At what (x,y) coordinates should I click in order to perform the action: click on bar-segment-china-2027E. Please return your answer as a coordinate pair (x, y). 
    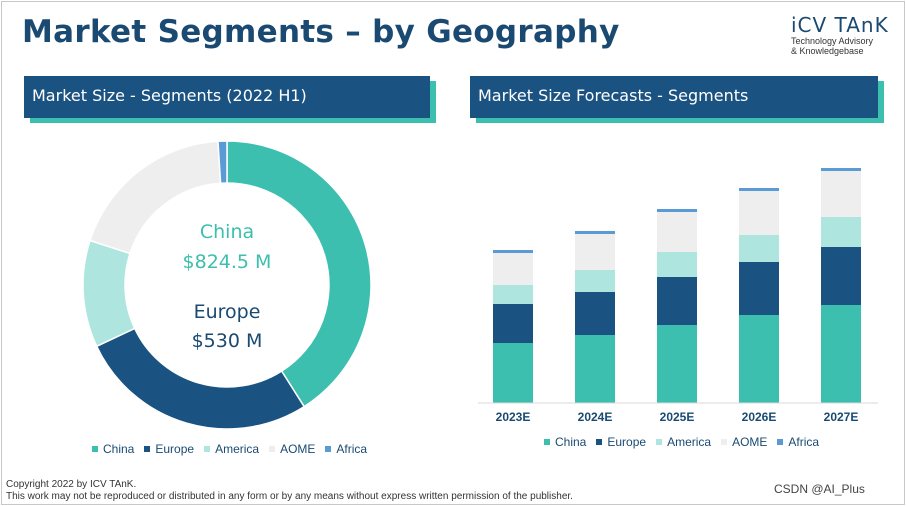
    Looking at the image, I should click on (841, 354).